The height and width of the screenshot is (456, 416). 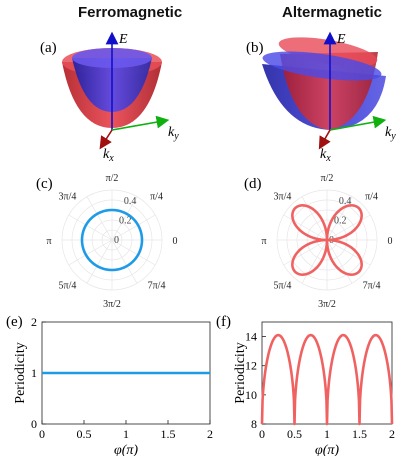 I want to click on panel-label-c: (c), so click(x=44, y=184).